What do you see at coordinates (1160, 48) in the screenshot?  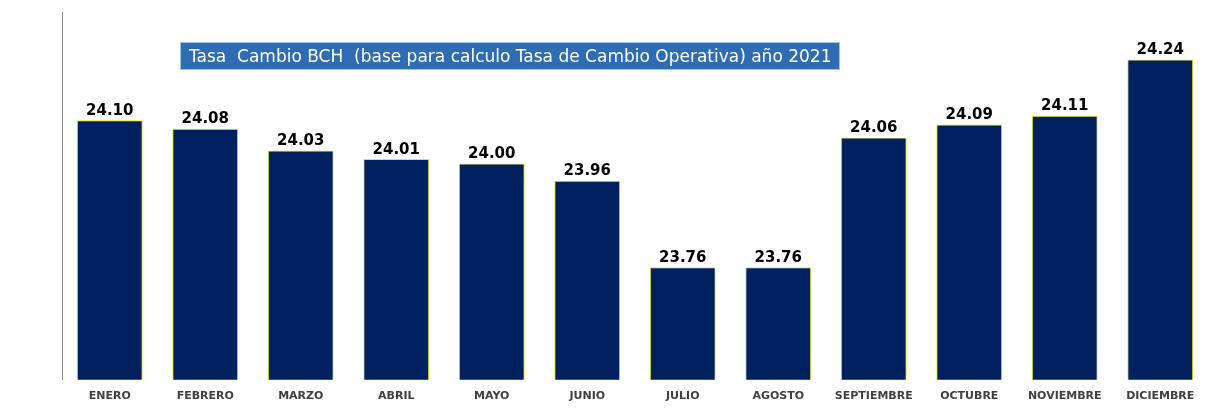 I see `data-label: 24.24` at bounding box center [1160, 48].